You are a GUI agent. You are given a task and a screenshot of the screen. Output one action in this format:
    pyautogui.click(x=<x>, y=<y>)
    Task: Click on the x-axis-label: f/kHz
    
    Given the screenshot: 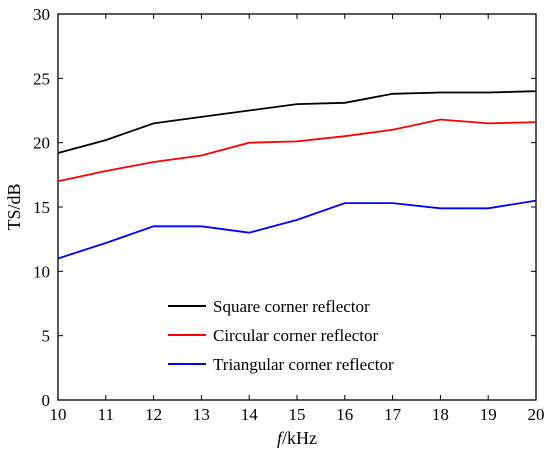 What is the action you would take?
    pyautogui.click(x=297, y=438)
    